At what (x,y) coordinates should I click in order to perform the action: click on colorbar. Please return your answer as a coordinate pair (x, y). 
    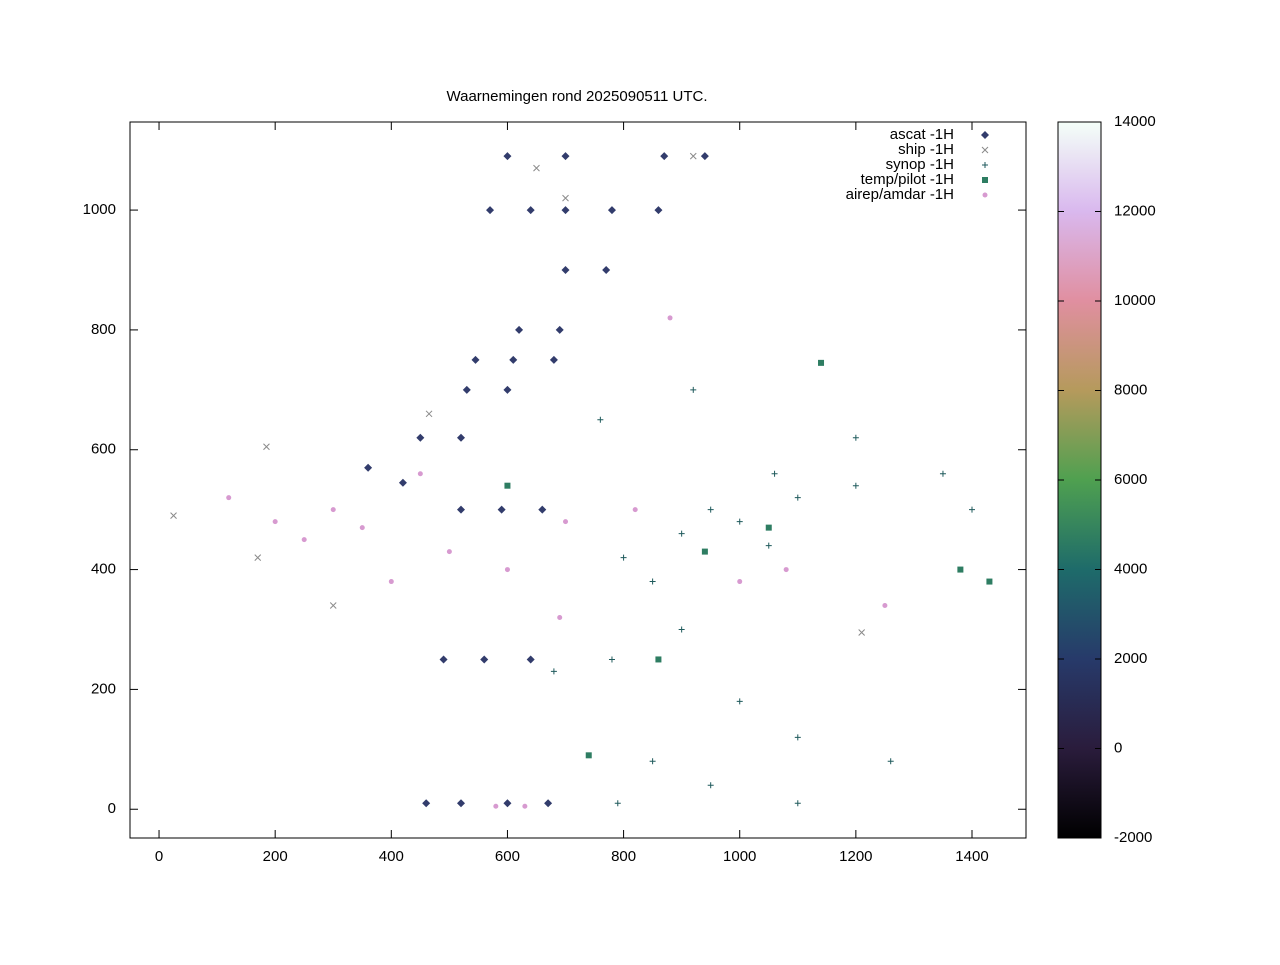
    Looking at the image, I should click on (1079, 480).